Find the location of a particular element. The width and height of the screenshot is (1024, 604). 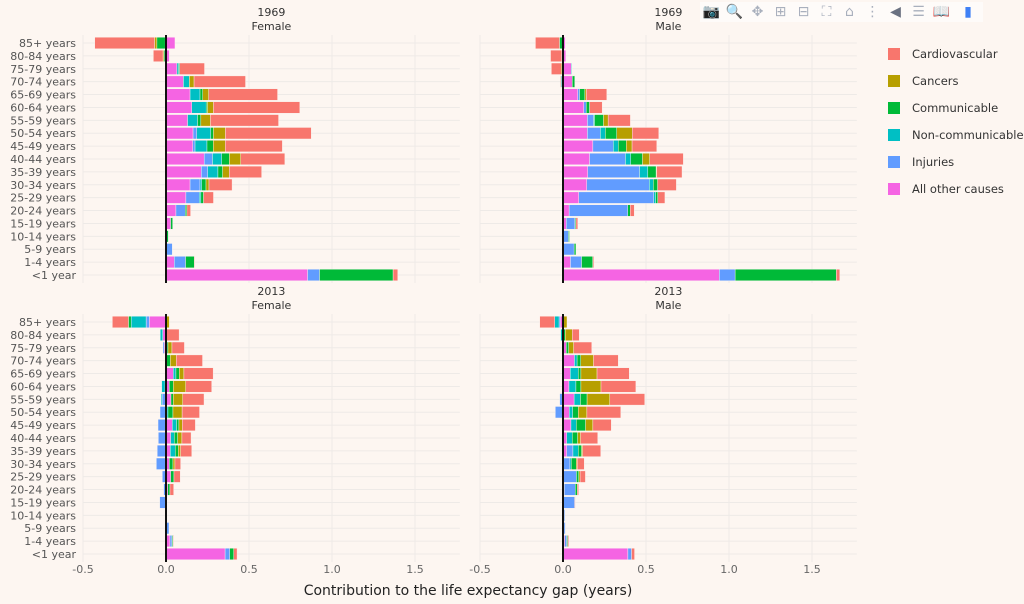

legend-item-all-other-causes: All other causes is located at coordinates (953, 188).